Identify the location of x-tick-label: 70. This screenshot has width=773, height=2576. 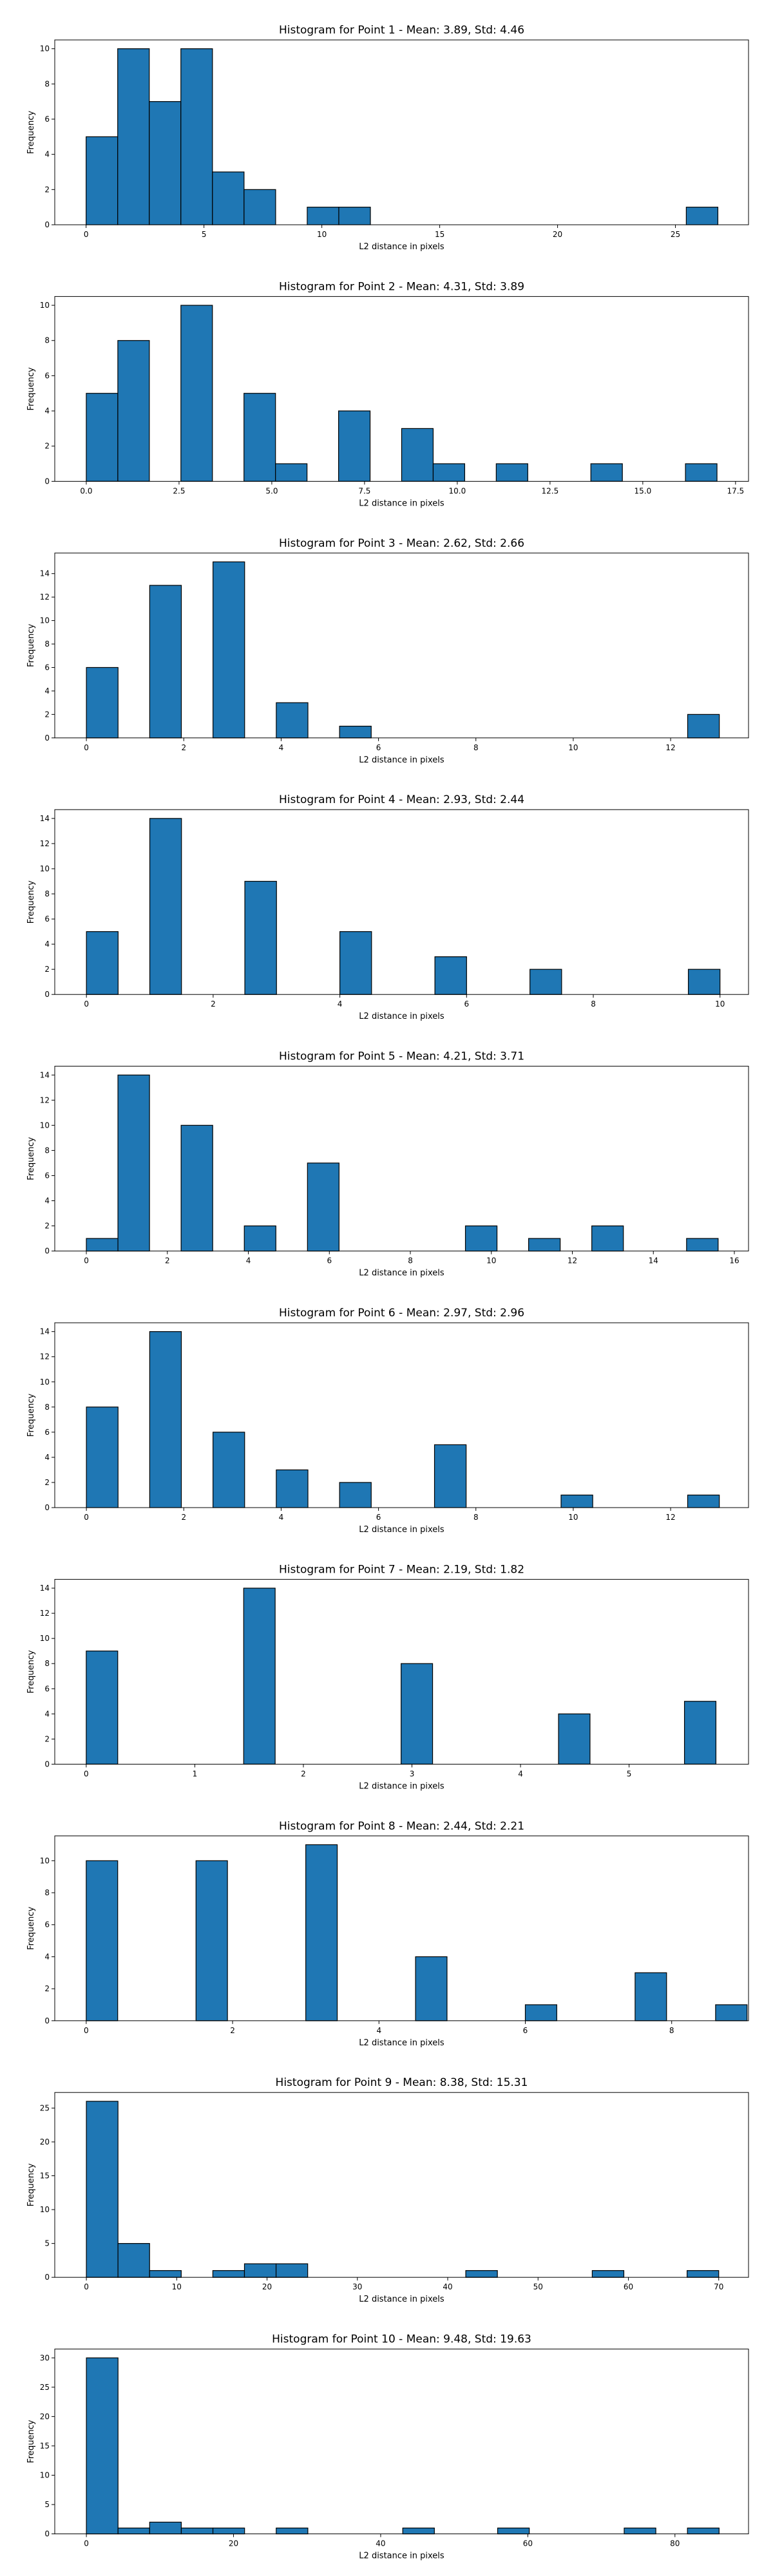
(719, 2286).